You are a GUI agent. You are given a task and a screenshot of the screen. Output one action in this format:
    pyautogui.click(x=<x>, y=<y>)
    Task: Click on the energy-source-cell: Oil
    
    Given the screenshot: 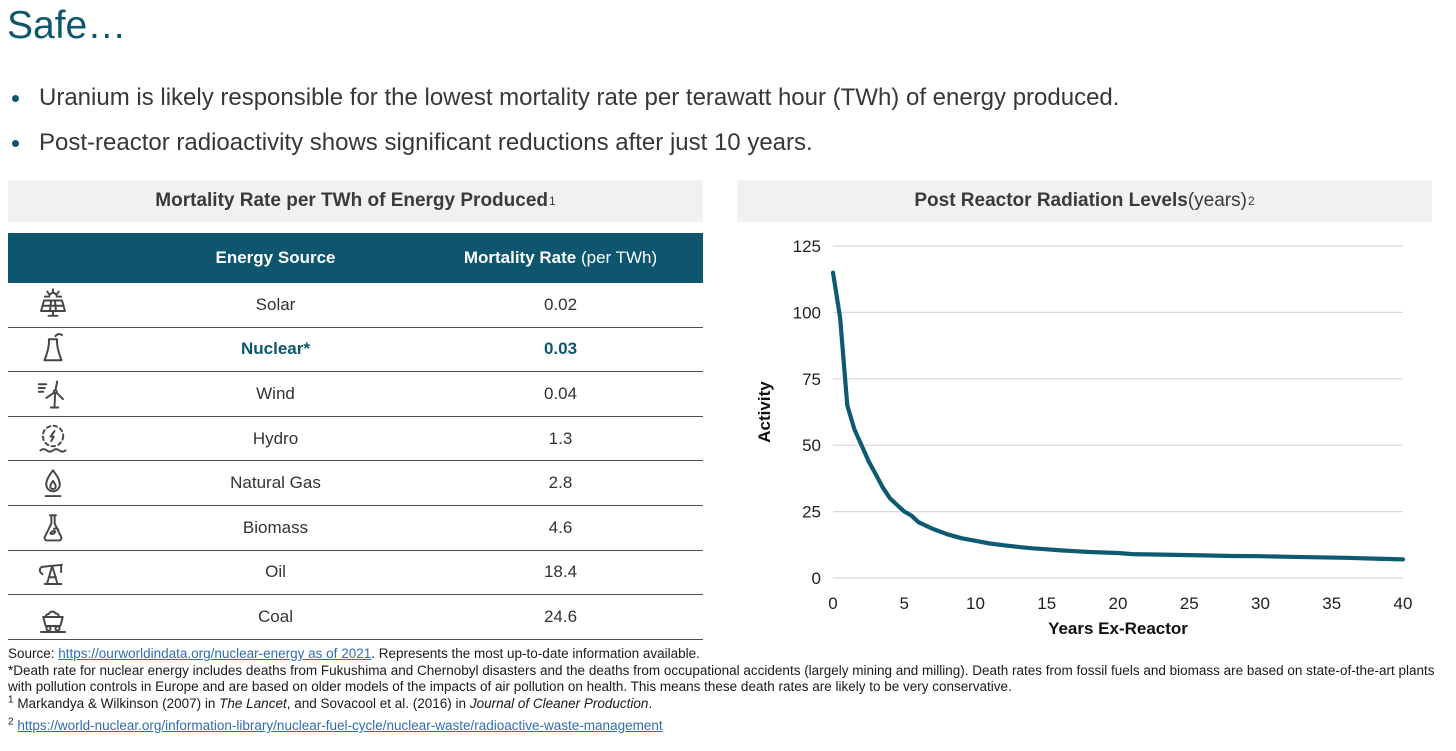 What is the action you would take?
    pyautogui.click(x=275, y=572)
    